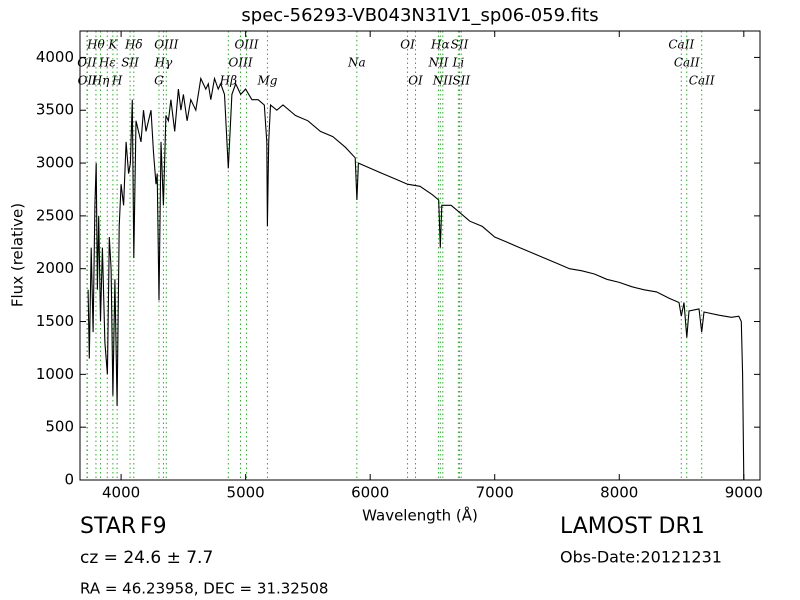  I want to click on x-tick-label: 5000, so click(246, 493).